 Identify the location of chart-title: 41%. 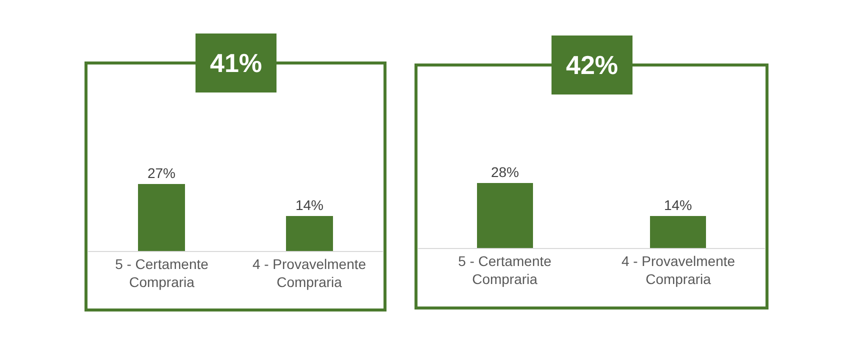
(236, 63).